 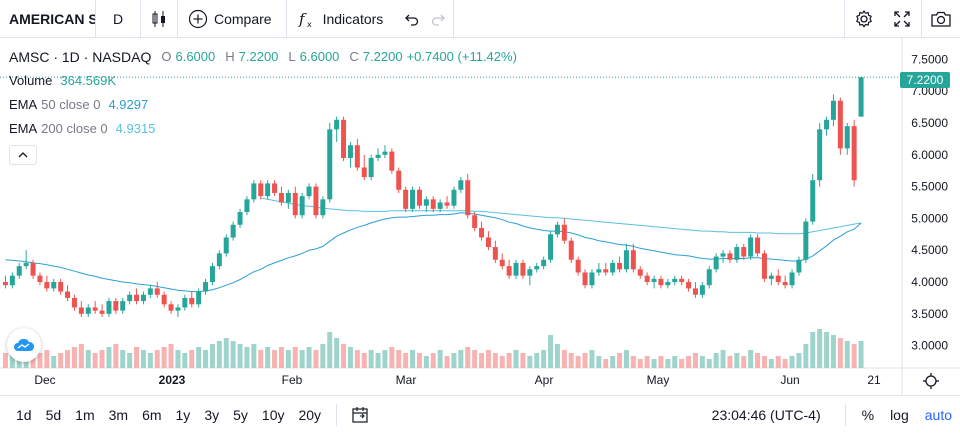 What do you see at coordinates (31, 80) in the screenshot?
I see `volume-label: Volume` at bounding box center [31, 80].